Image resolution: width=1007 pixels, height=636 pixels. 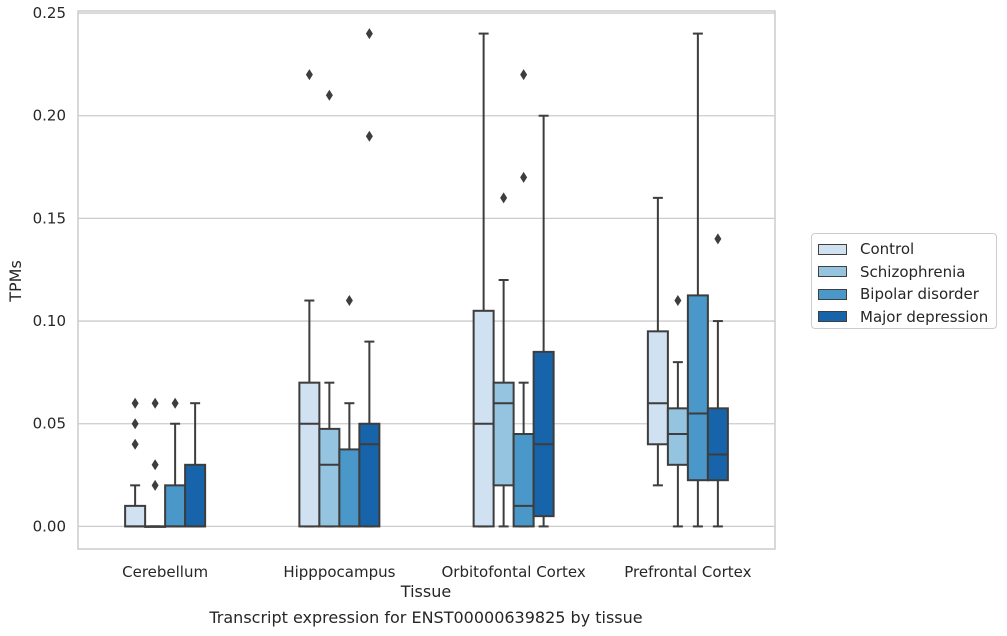 What do you see at coordinates (832, 317) in the screenshot?
I see `legend-swatch-major-depression` at bounding box center [832, 317].